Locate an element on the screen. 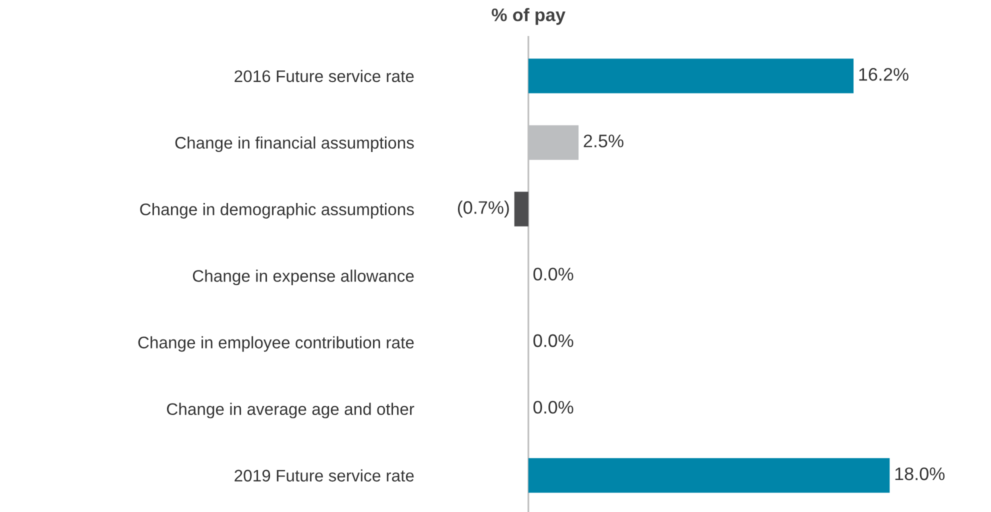 The image size is (991, 512). data-label: 2.5% is located at coordinates (604, 141).